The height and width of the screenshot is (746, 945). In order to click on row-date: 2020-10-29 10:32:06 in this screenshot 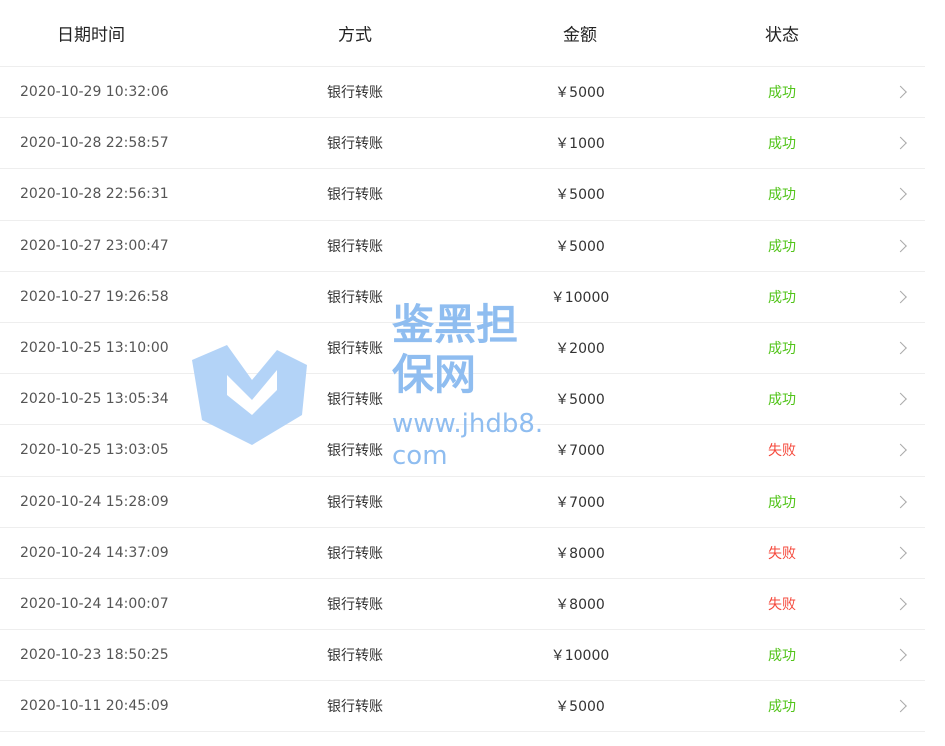, I will do `click(94, 92)`.